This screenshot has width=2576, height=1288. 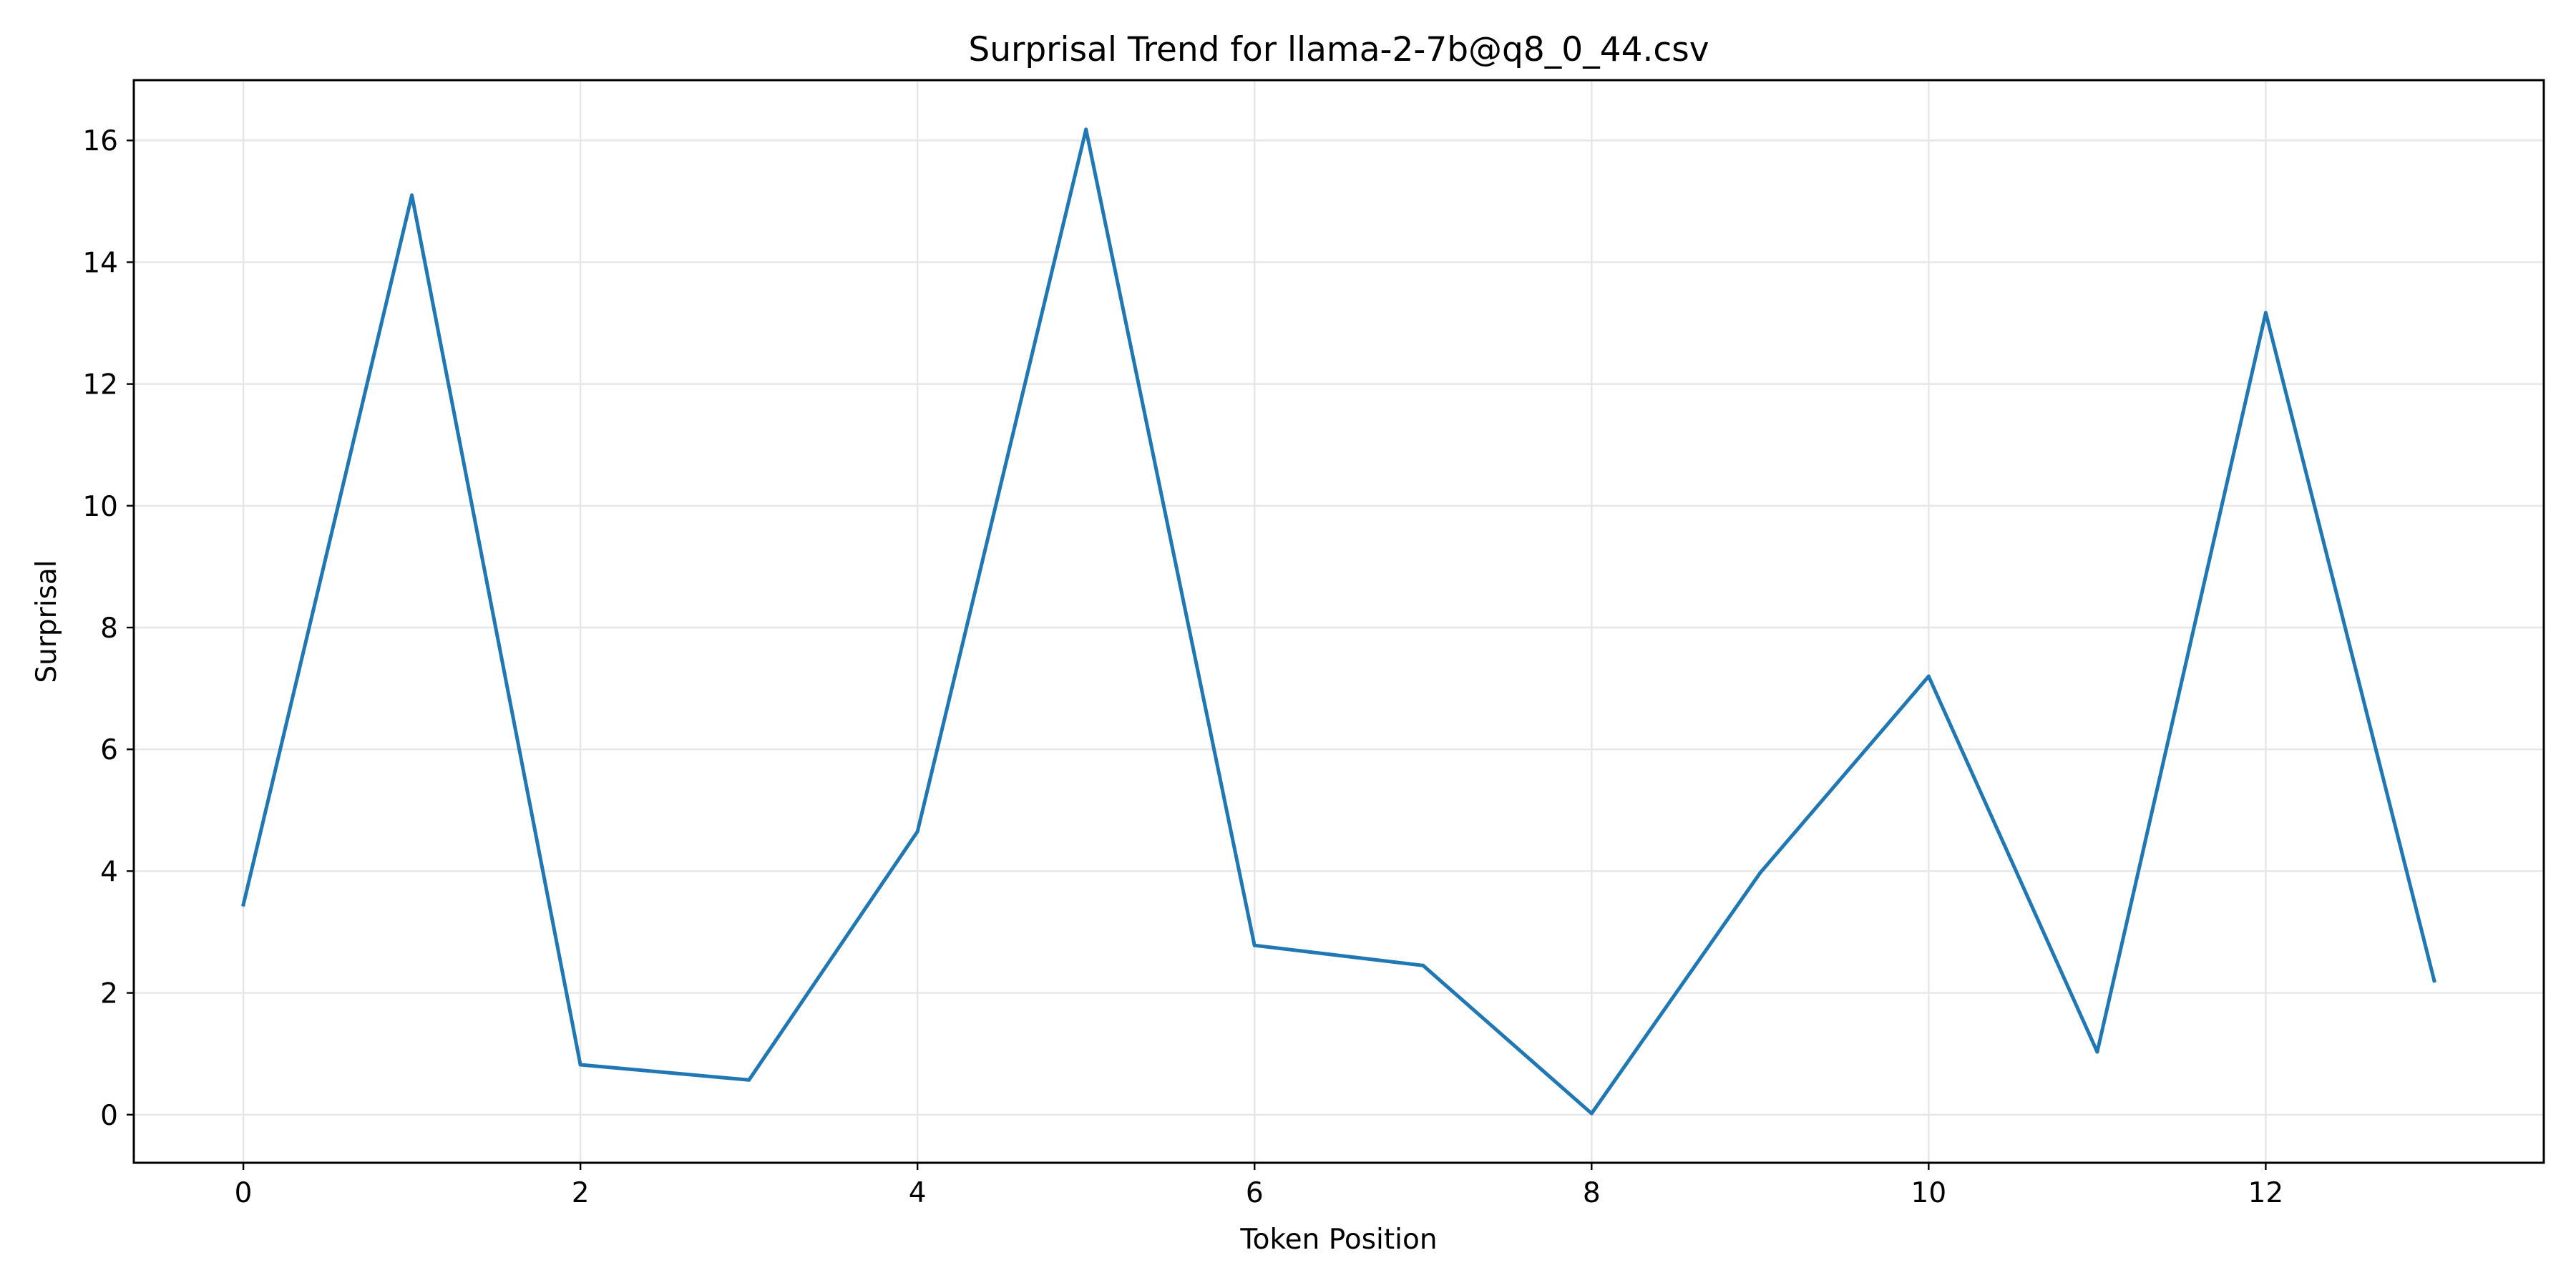 I want to click on y-tick-label: 12, so click(x=100, y=385).